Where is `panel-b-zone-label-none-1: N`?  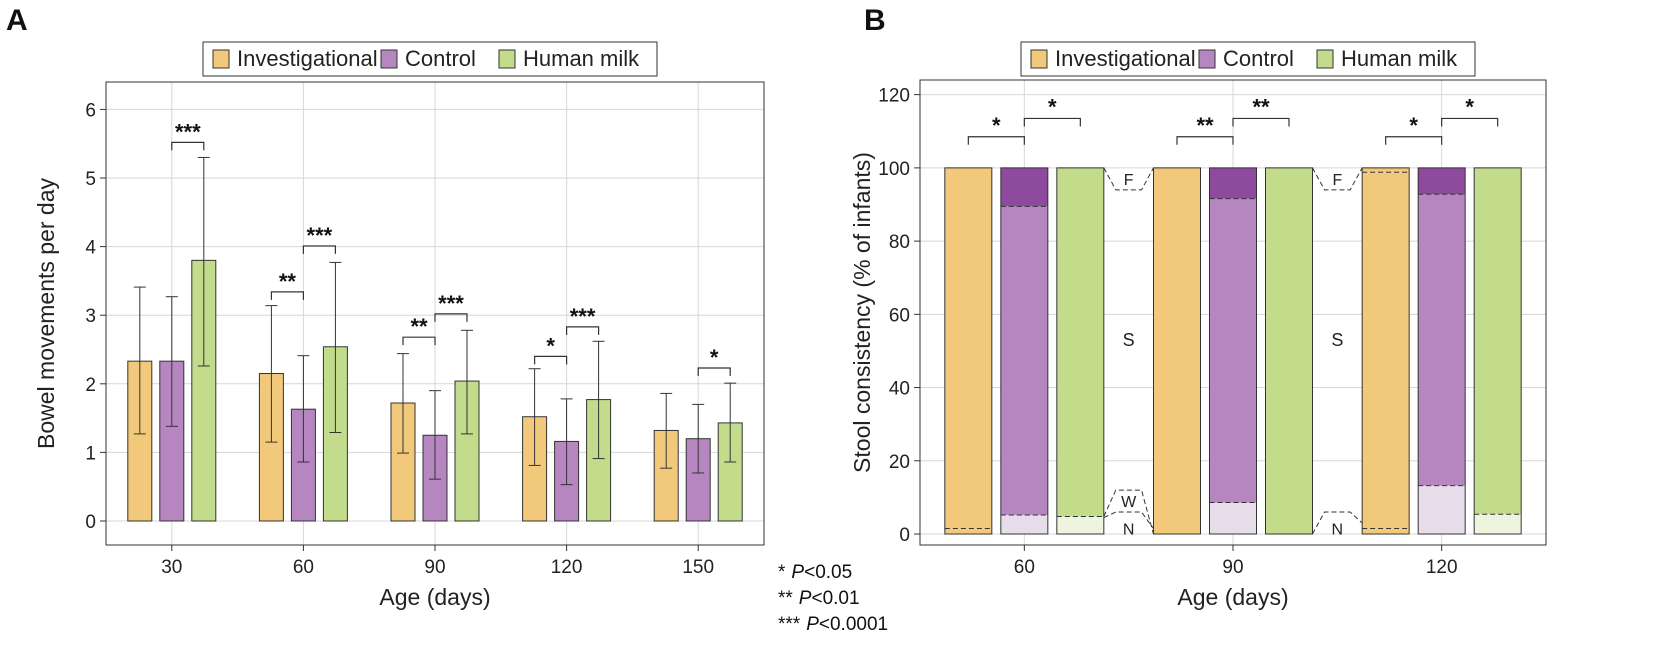 panel-b-zone-label-none-1: N is located at coordinates (1338, 530).